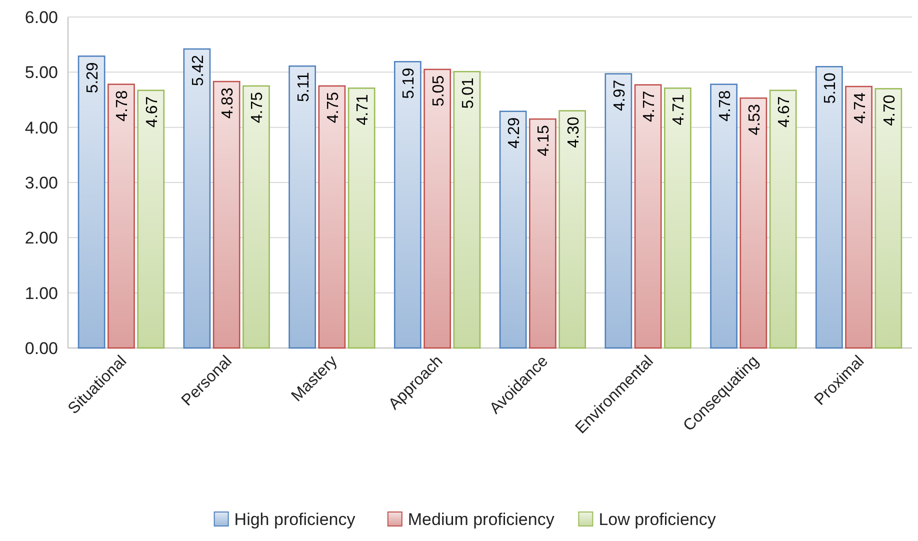  I want to click on y-tick-label: 6.00, so click(41, 17).